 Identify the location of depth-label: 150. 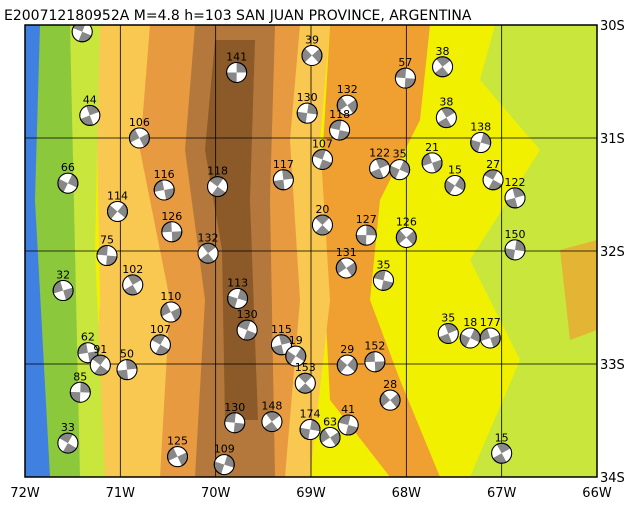
(515, 234).